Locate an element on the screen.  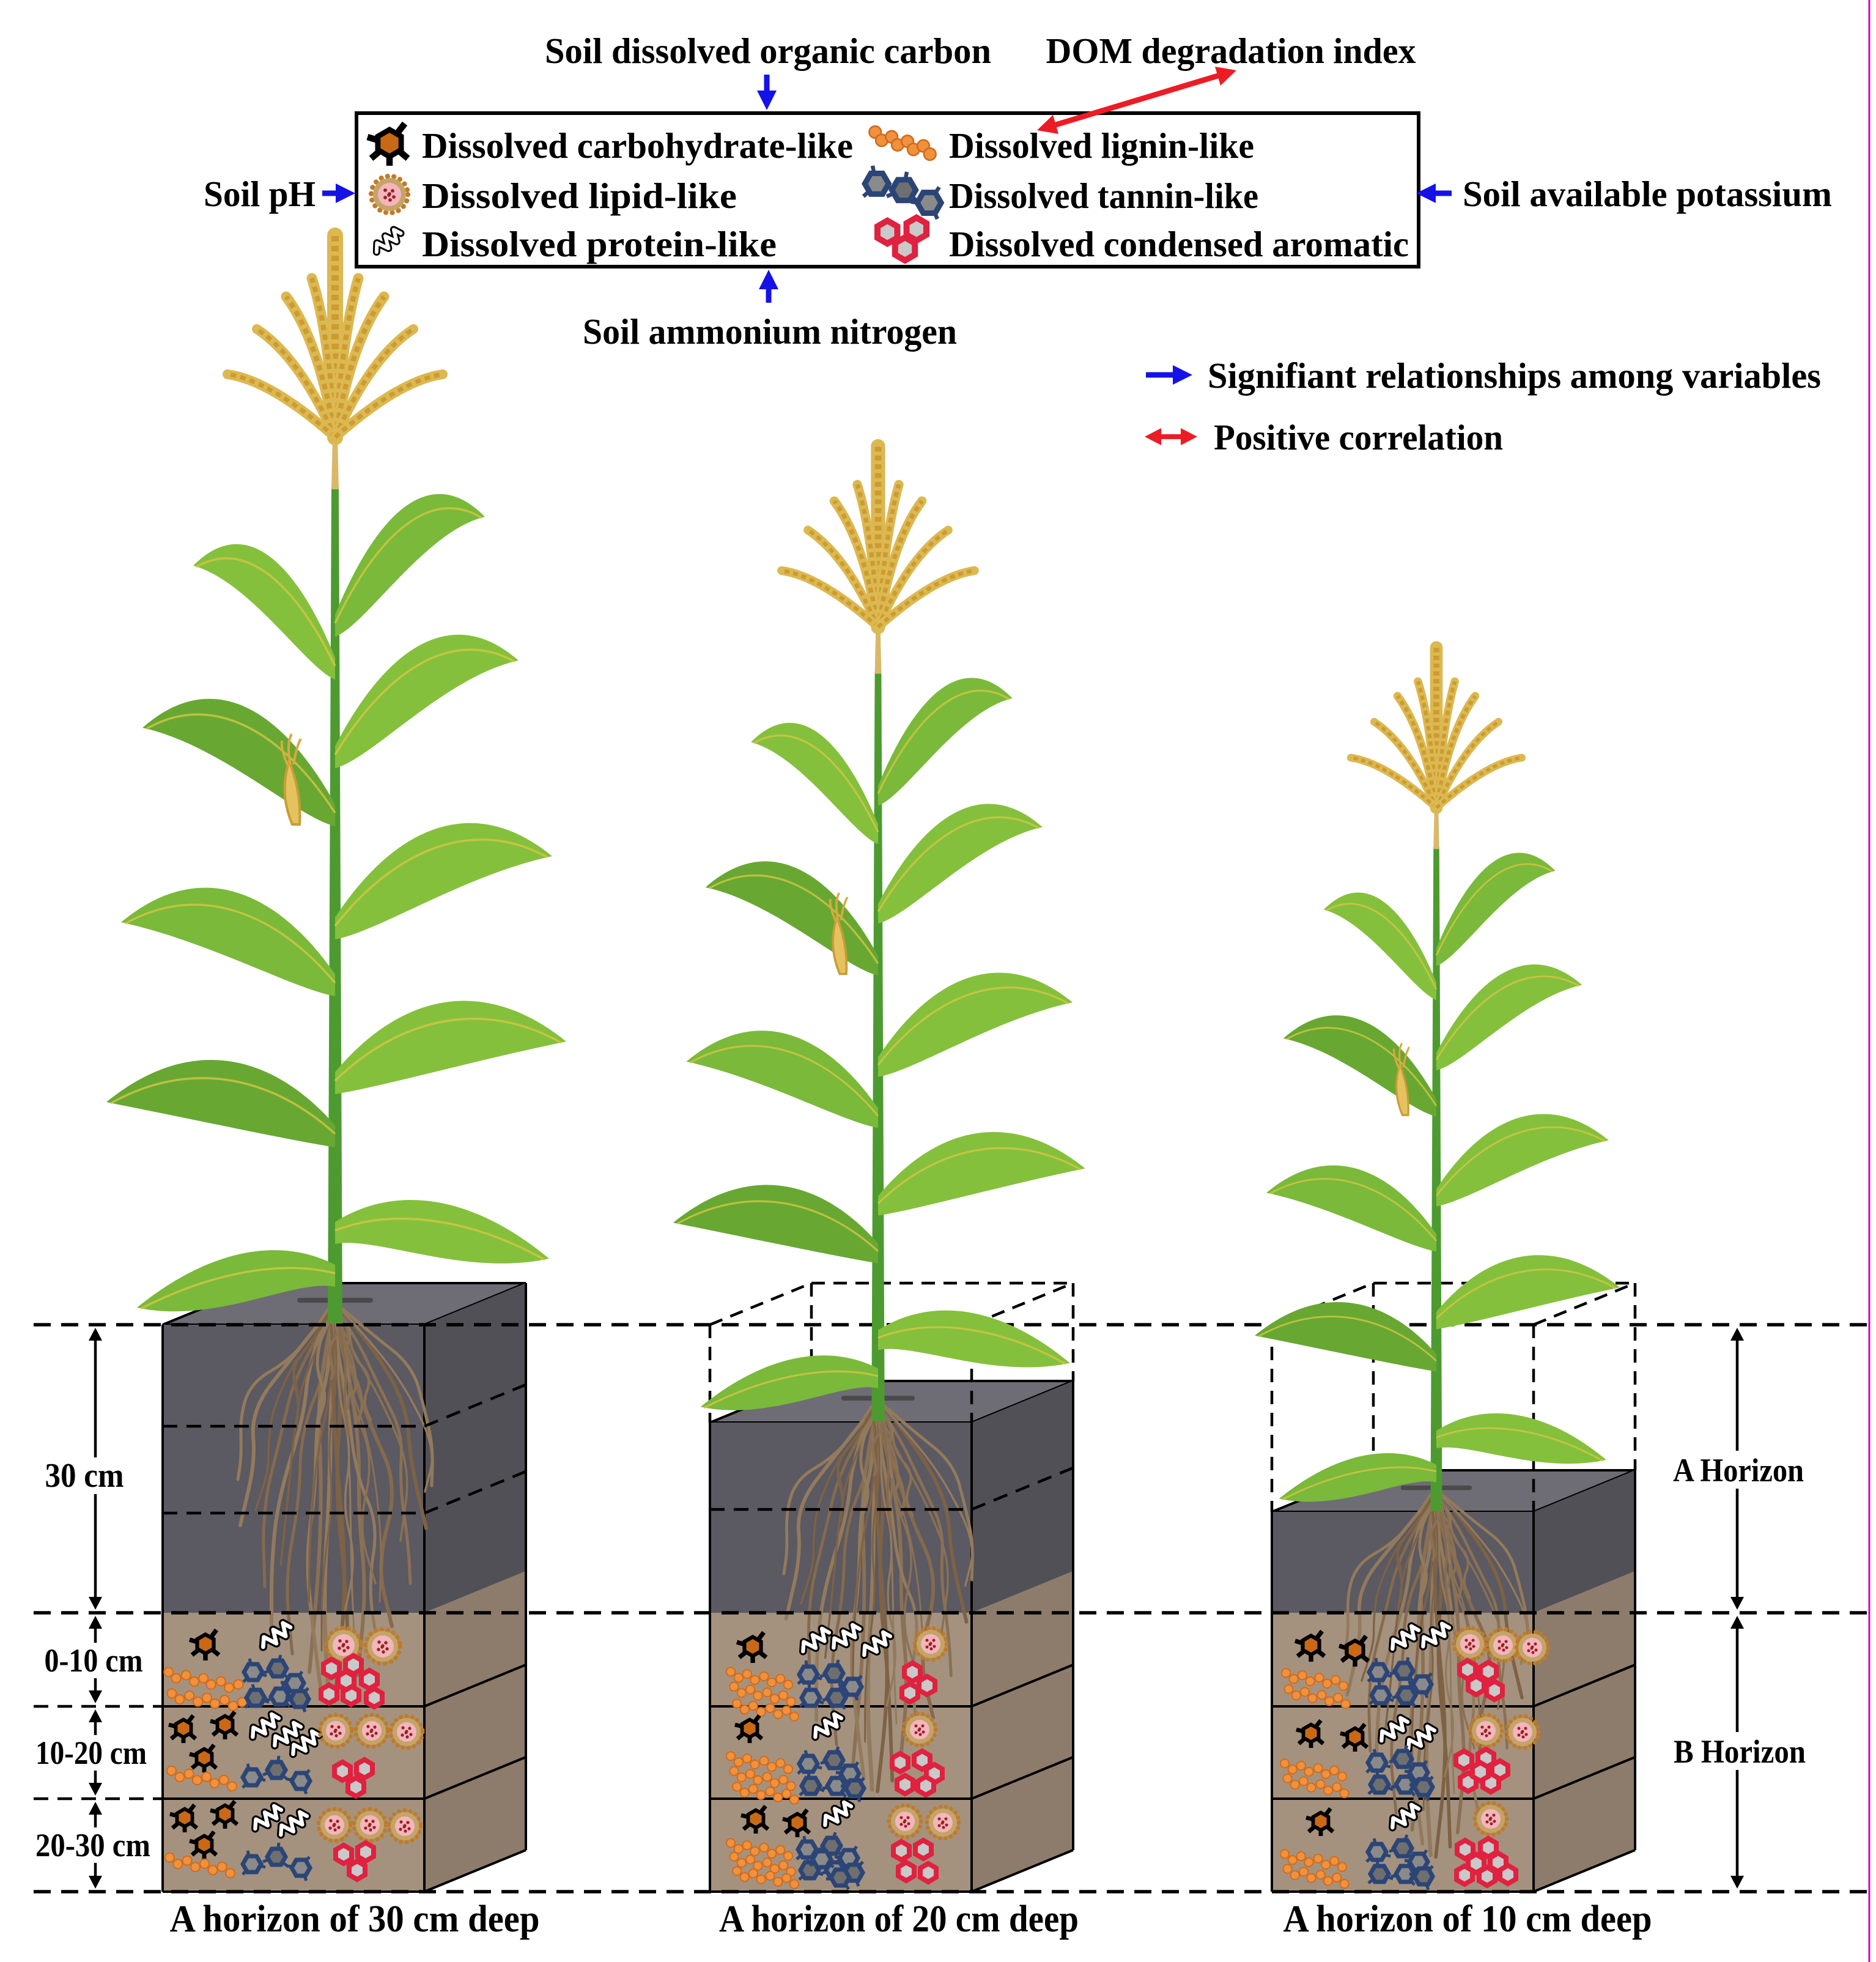
svg-text: Soil dissolved organic carbon is located at coordinates (768, 51).